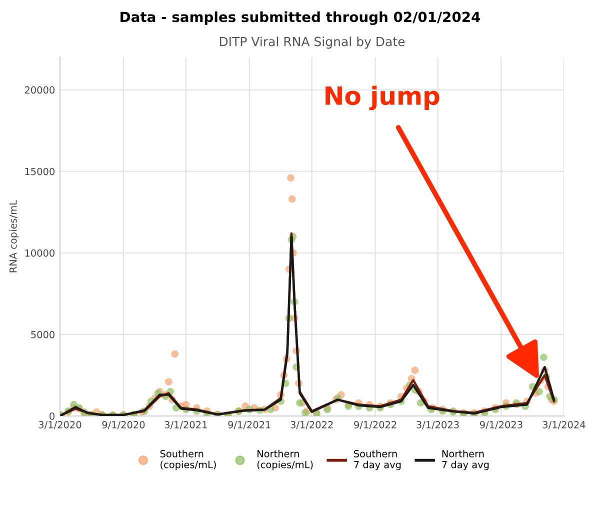 The image size is (600, 520). What do you see at coordinates (60, 425) in the screenshot?
I see `x-tick-label: 3/1/2020` at bounding box center [60, 425].